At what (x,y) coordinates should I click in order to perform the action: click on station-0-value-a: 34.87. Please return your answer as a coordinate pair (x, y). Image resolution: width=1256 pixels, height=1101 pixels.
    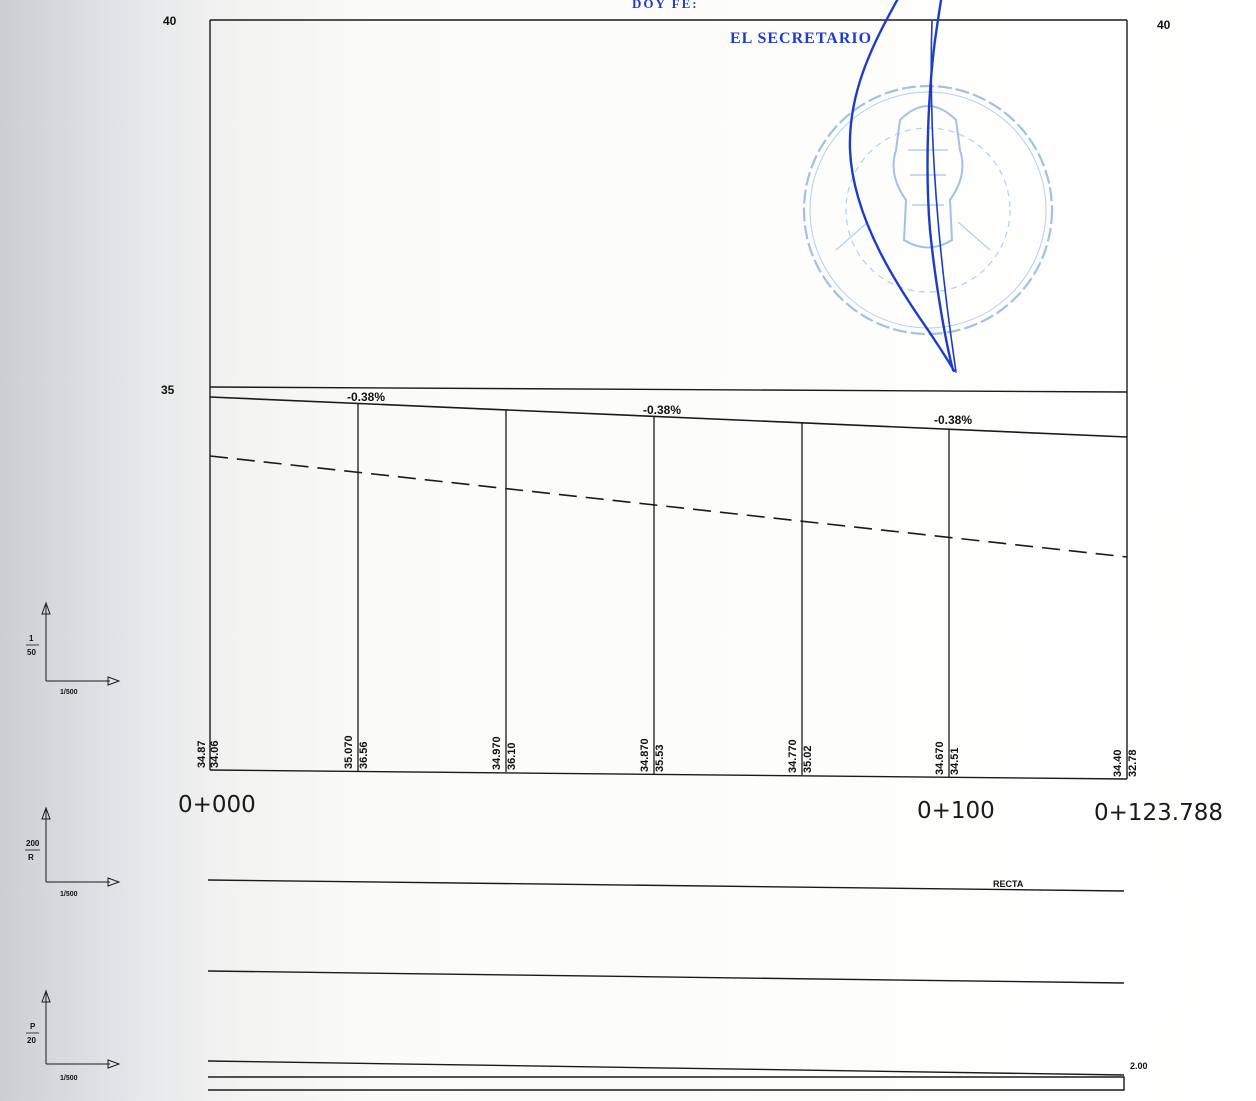
    Looking at the image, I should click on (202, 754).